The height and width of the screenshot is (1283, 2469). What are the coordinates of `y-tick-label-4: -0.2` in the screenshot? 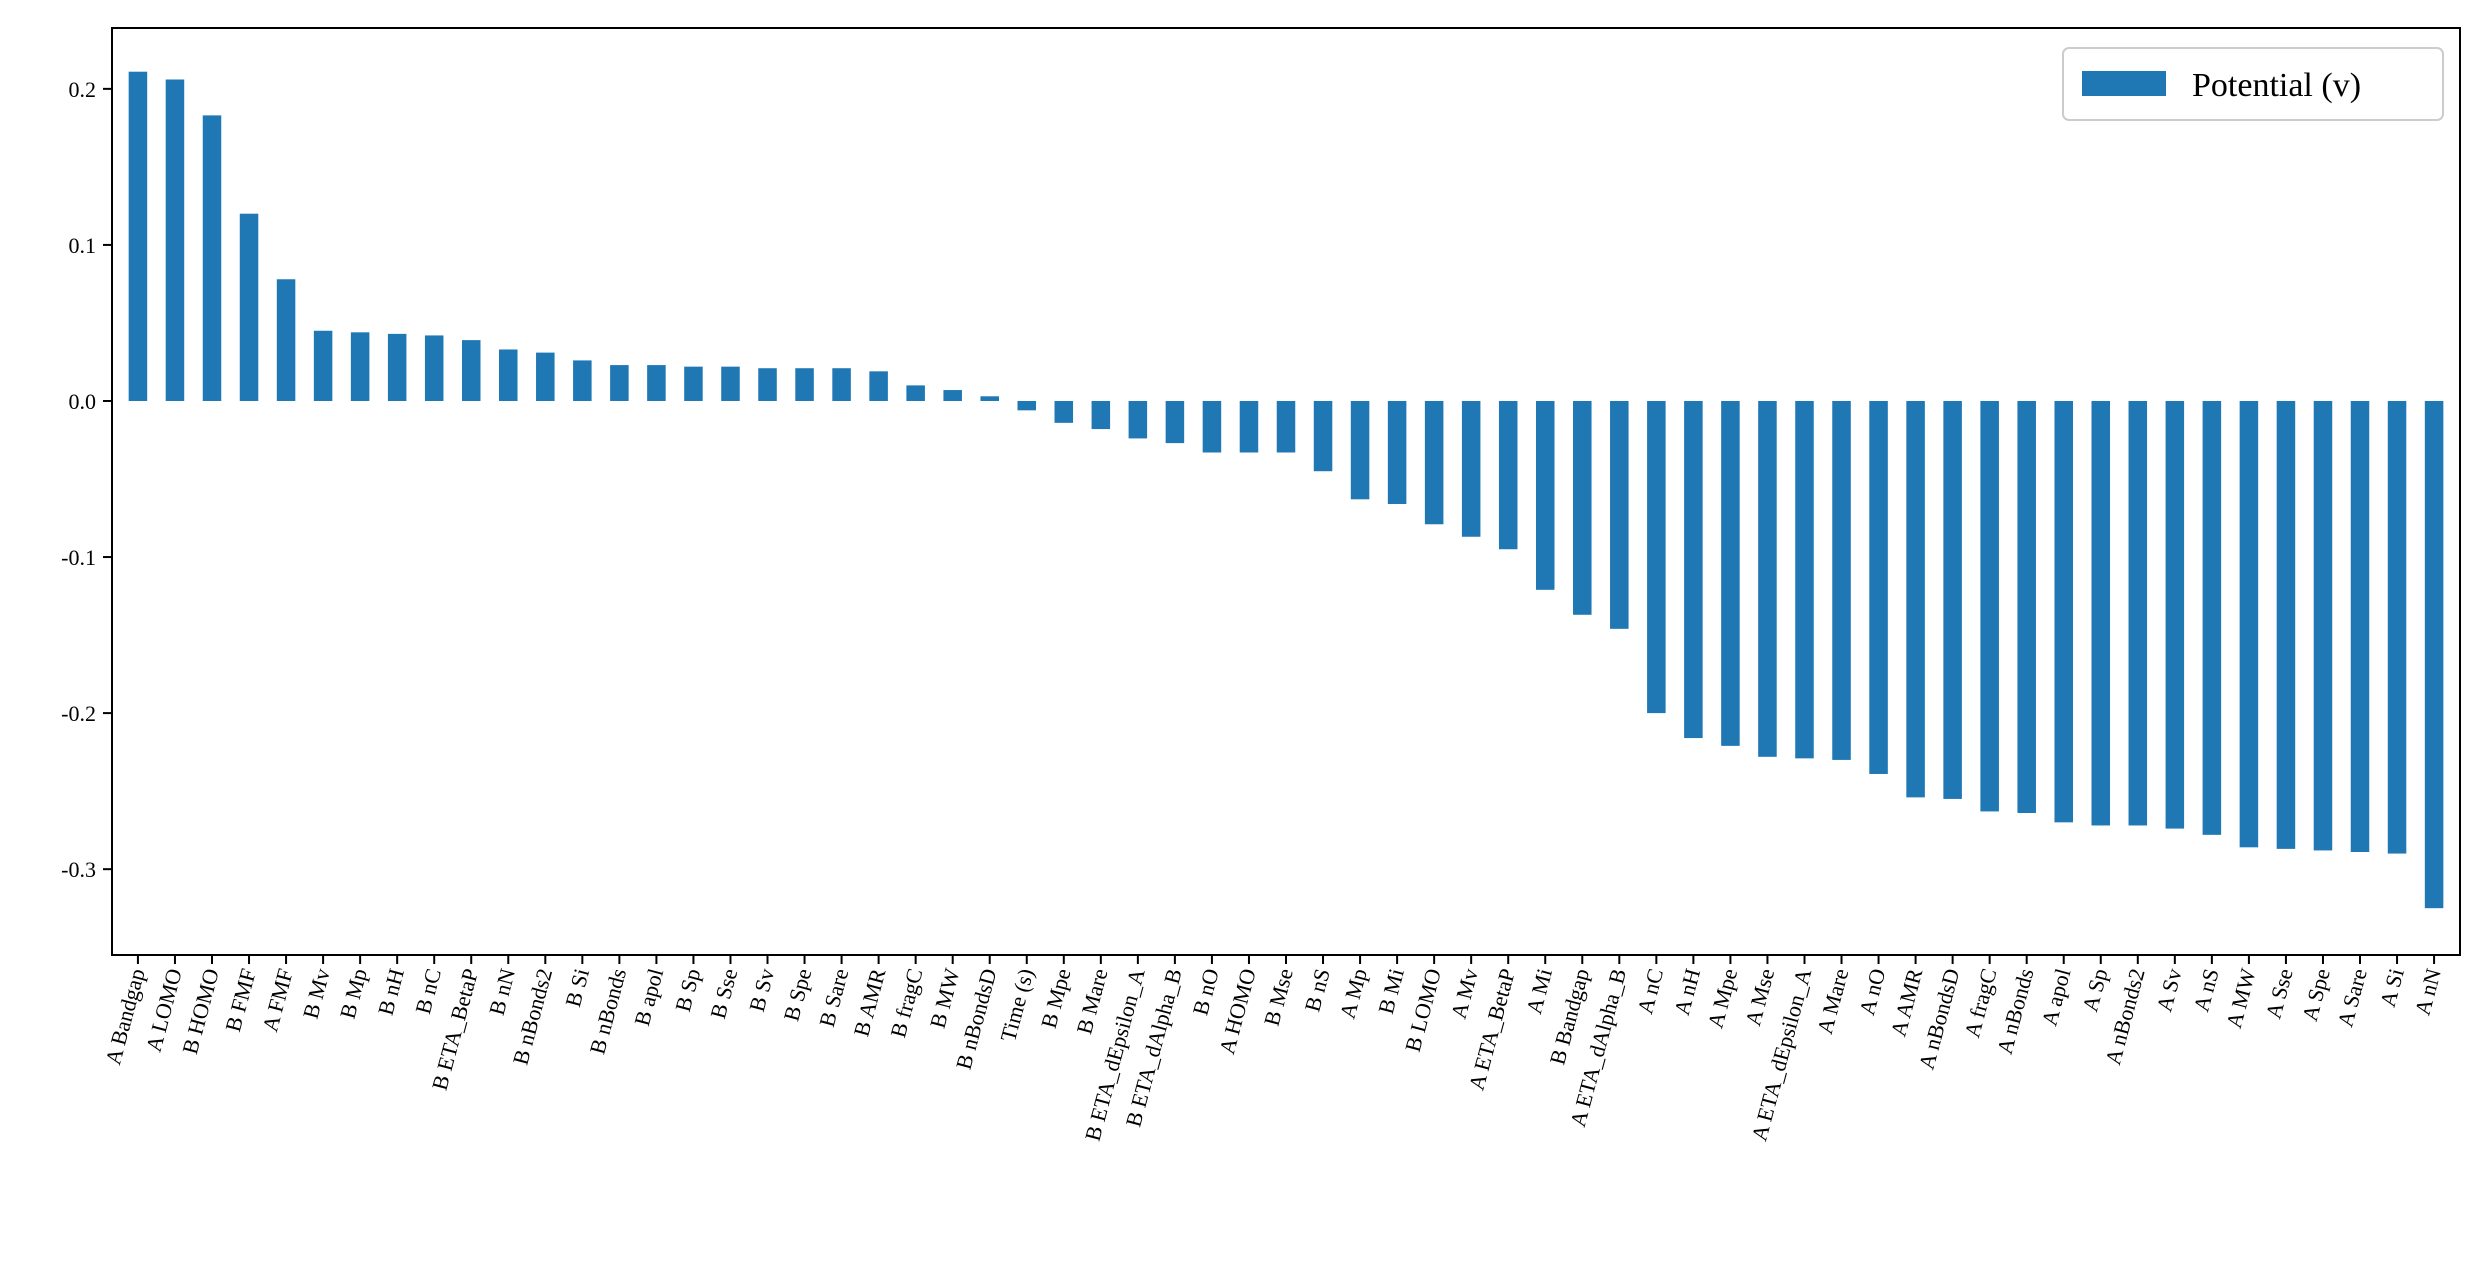 It's located at (78, 713).